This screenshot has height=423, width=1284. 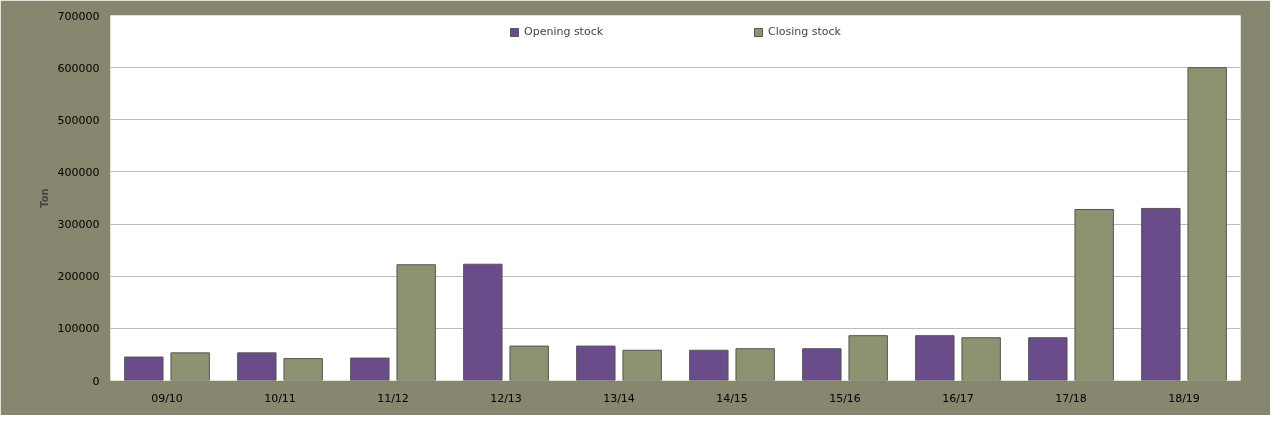 What do you see at coordinates (78, 225) in the screenshot?
I see `y-tick-label: 300000` at bounding box center [78, 225].